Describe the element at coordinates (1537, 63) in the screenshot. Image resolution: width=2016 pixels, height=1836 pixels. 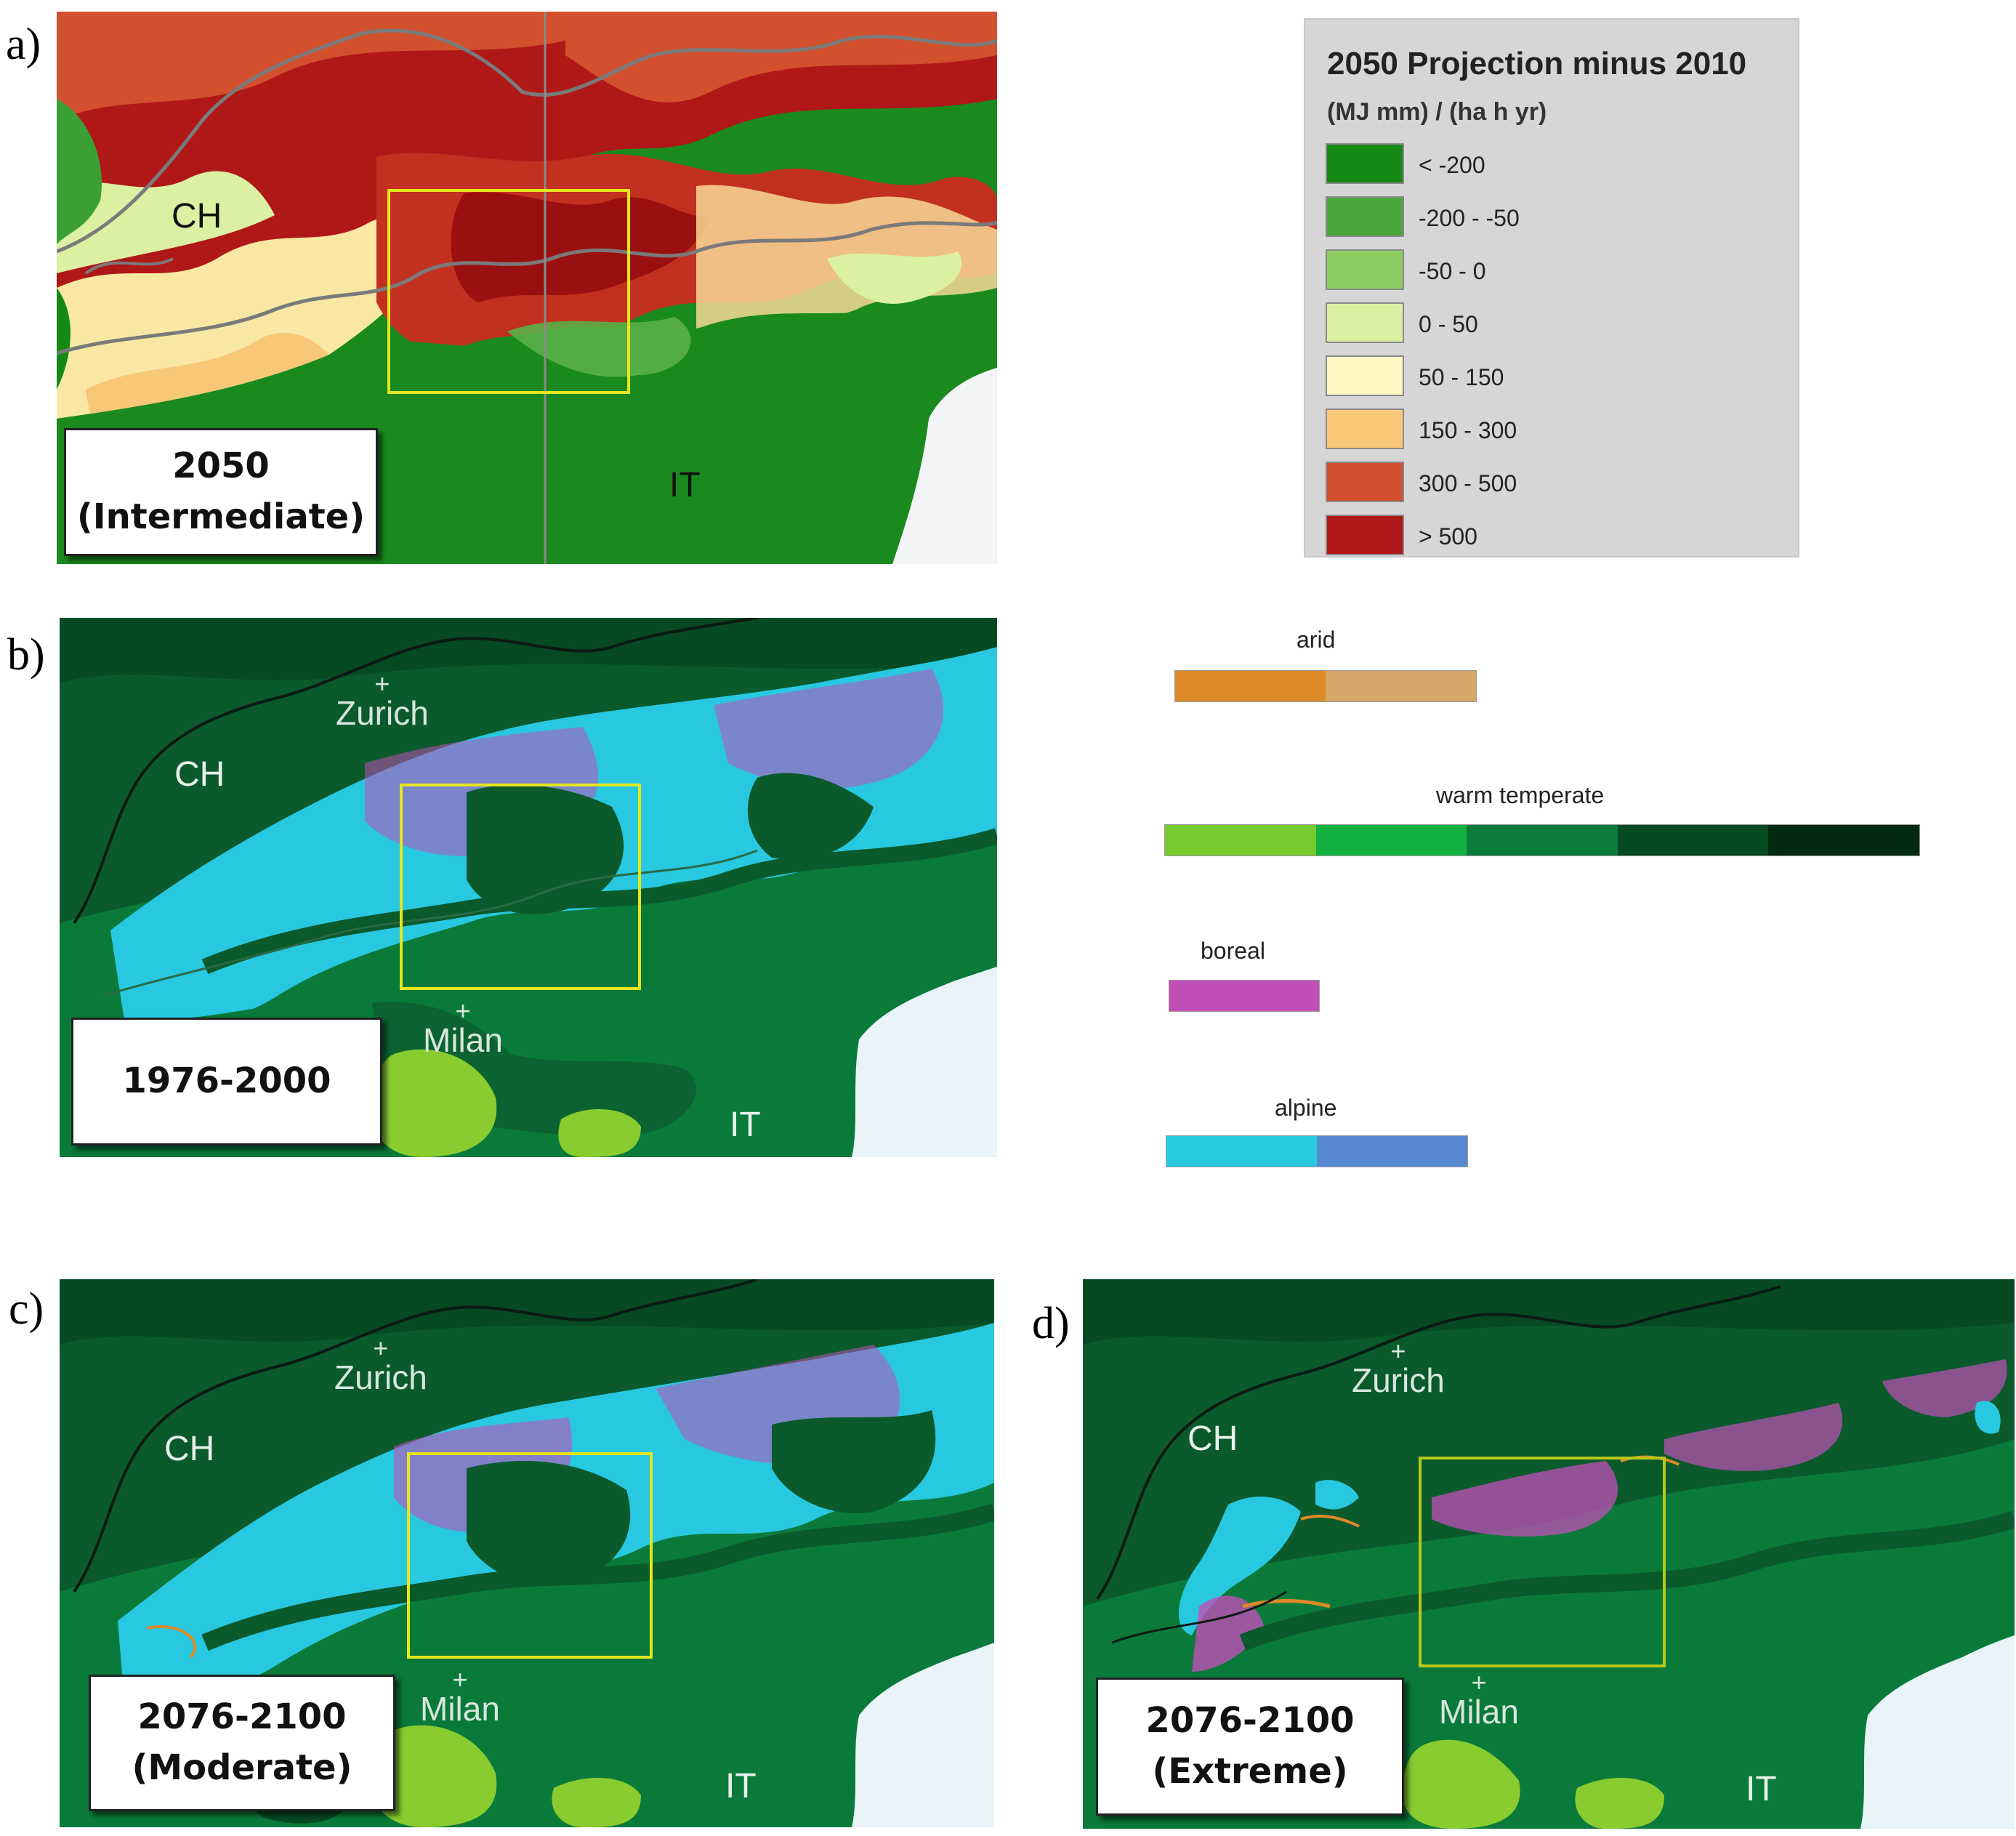
I see `erosivity-legend-title: 2050 Projection minus 2010` at that location.